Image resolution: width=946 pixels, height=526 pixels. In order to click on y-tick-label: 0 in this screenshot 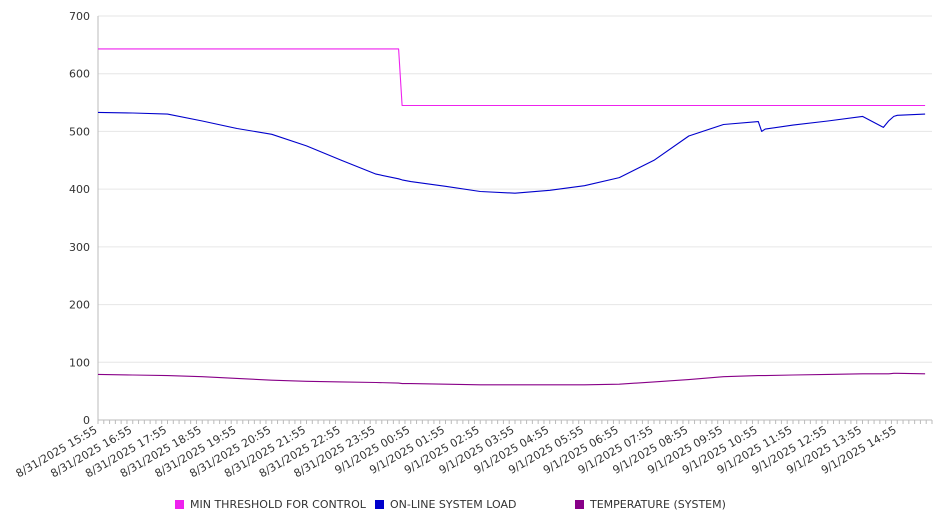, I will do `click(86, 420)`.